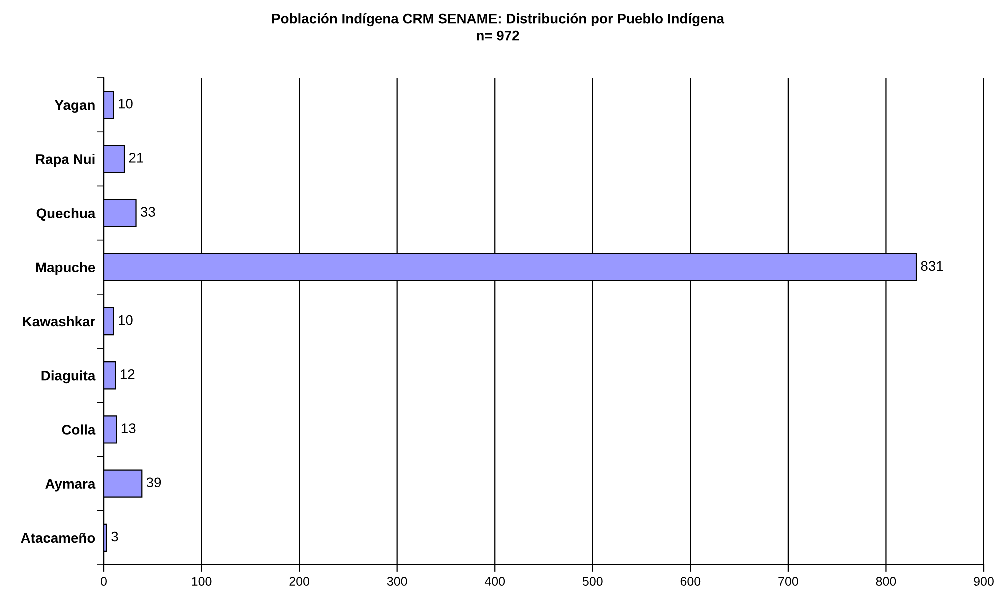  I want to click on y-tick-label: Quechua, so click(66, 215).